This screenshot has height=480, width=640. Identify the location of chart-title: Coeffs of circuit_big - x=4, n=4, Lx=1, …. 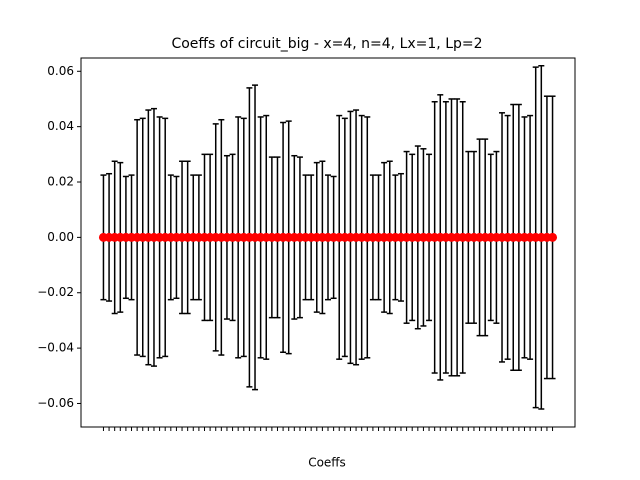
(326, 44).